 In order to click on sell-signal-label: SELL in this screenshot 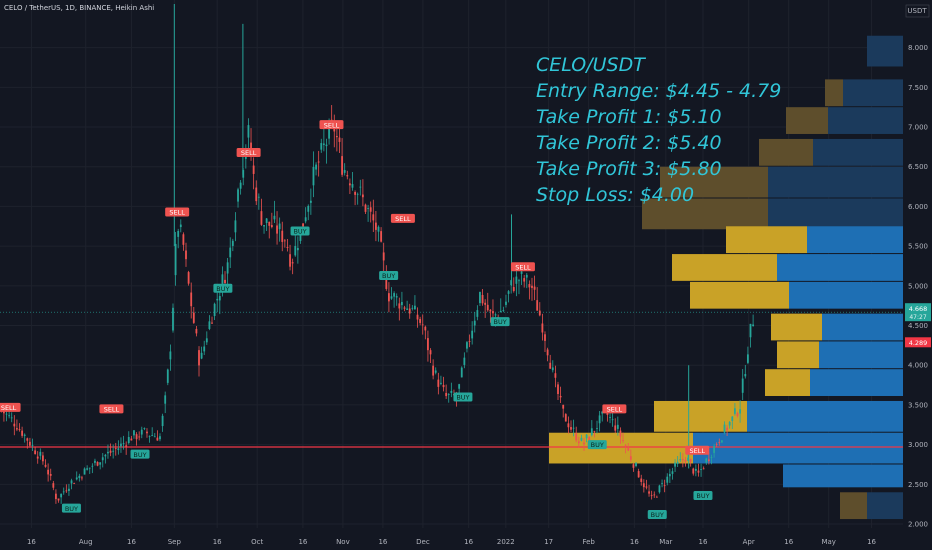, I will do `click(10, 407)`.